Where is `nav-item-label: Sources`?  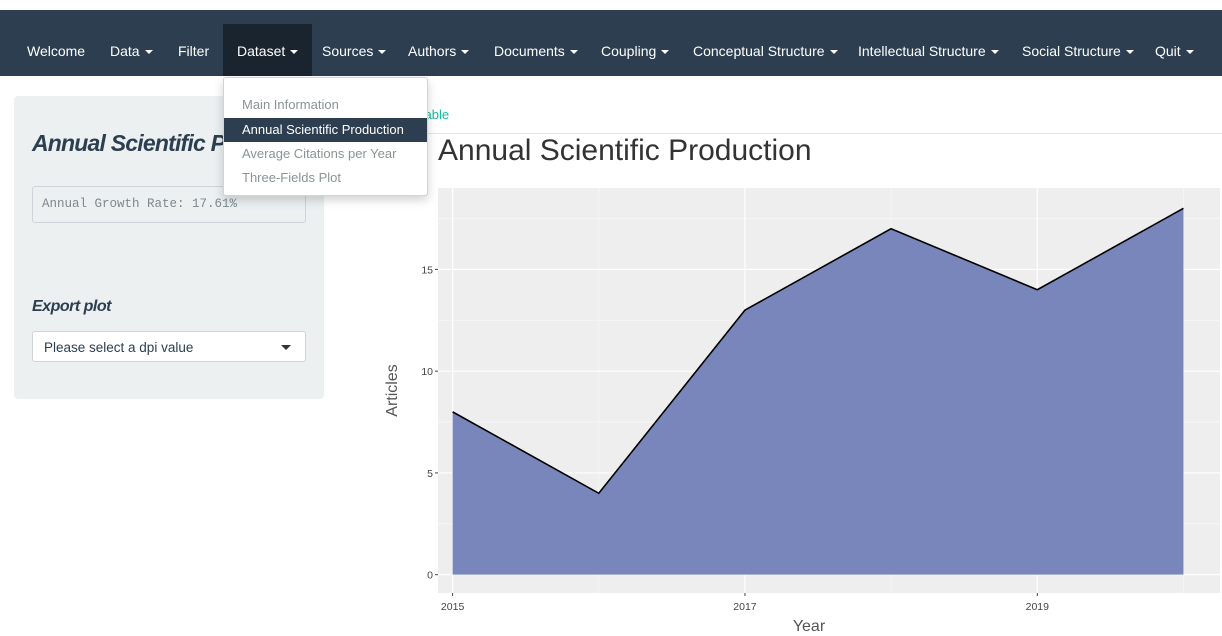
nav-item-label: Sources is located at coordinates (348, 51).